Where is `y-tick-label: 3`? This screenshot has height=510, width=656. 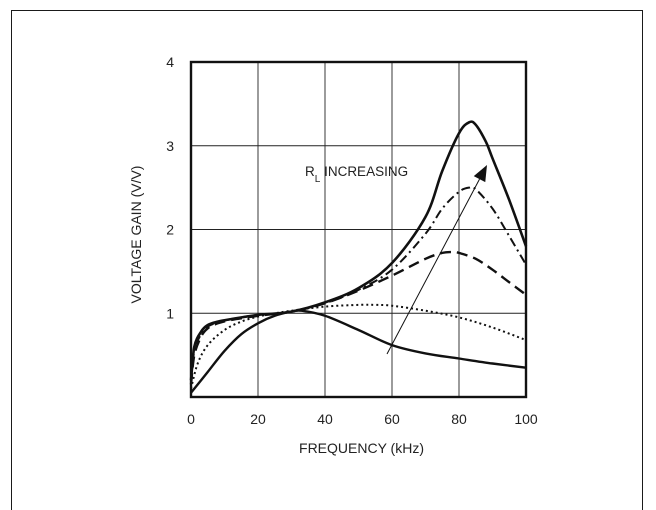
y-tick-label: 3 is located at coordinates (170, 146).